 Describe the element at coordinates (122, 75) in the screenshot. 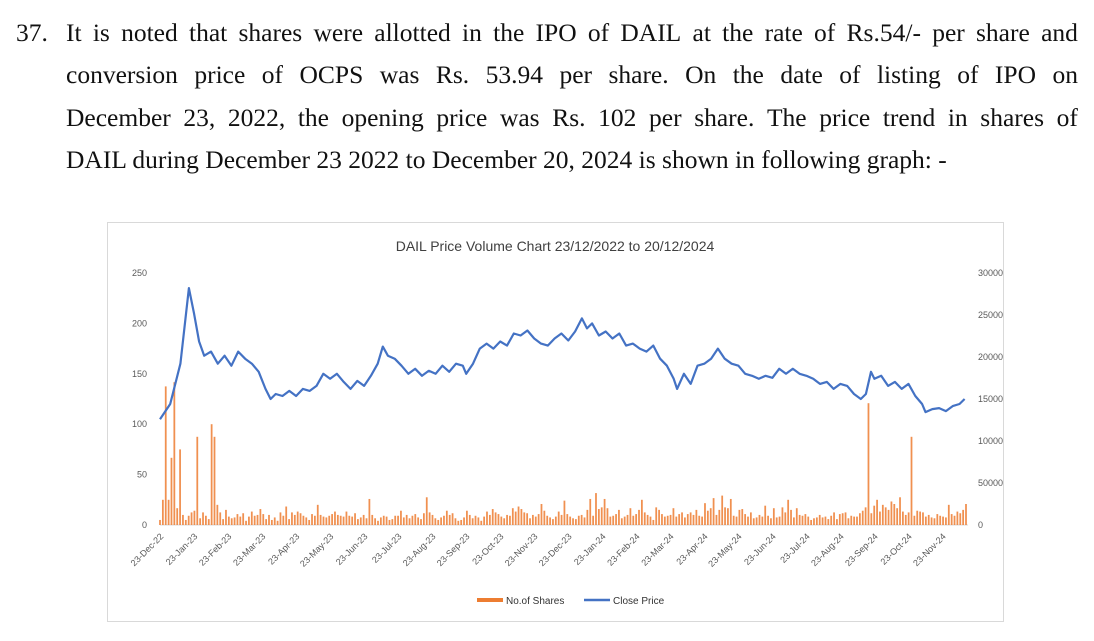

I see `word: conversion` at that location.